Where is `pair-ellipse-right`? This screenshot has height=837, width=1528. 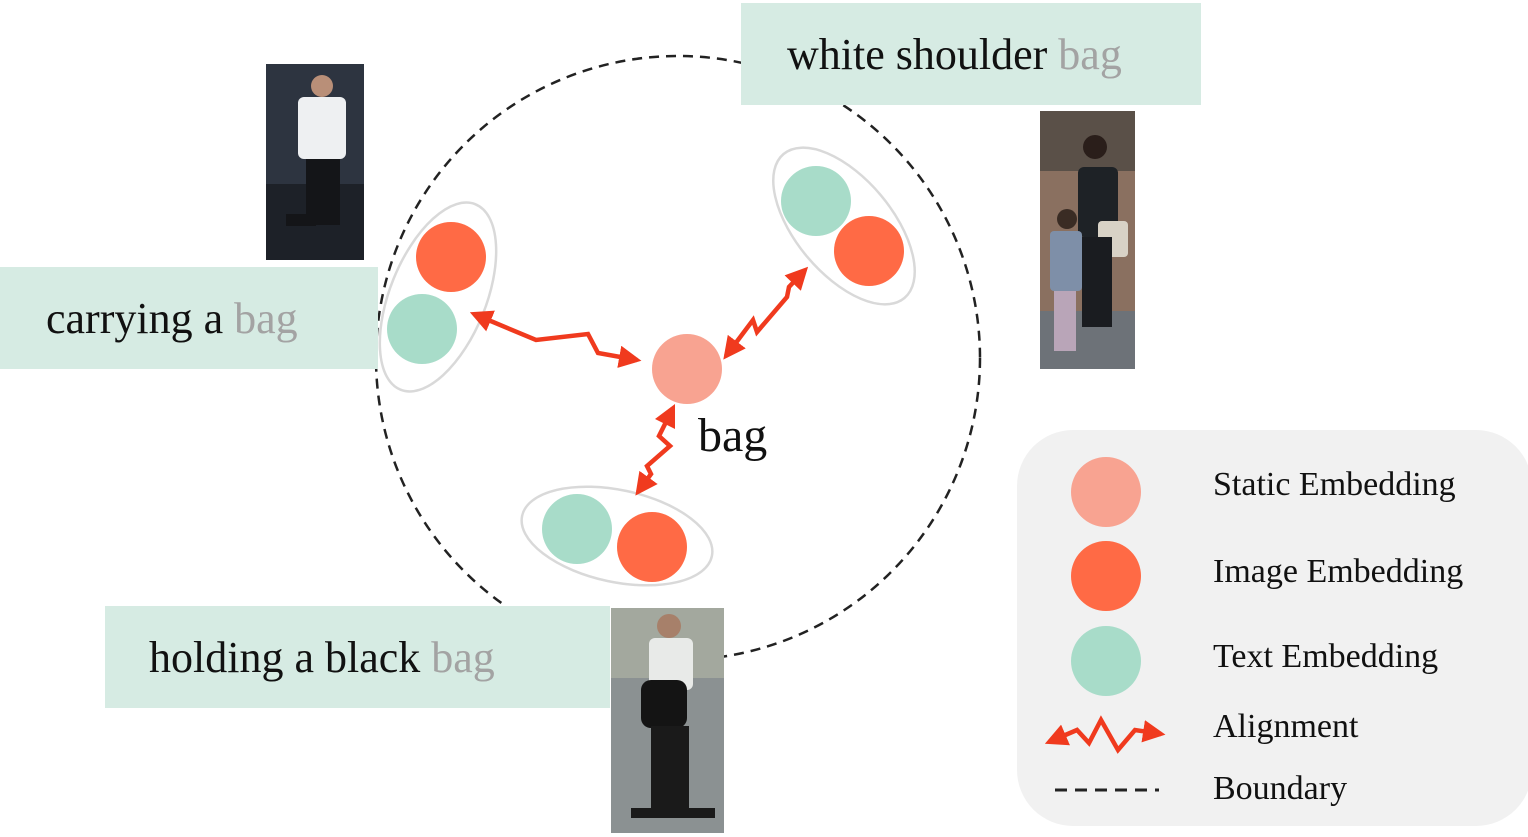 pair-ellipse-right is located at coordinates (844, 226).